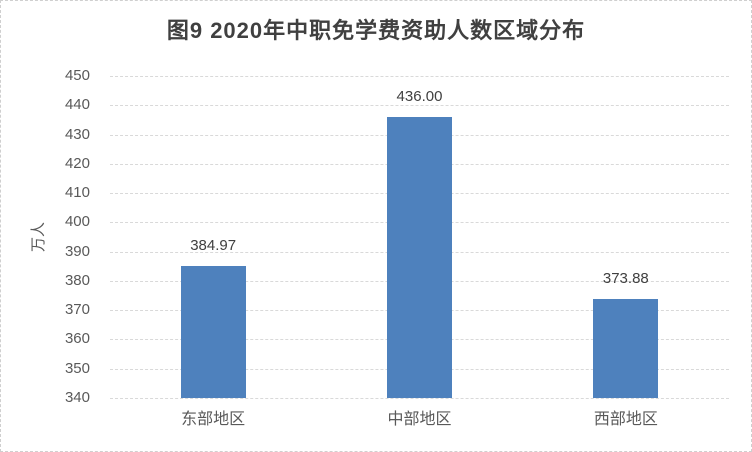 The image size is (752, 452). What do you see at coordinates (77, 163) in the screenshot?
I see `y-tick-label: 420` at bounding box center [77, 163].